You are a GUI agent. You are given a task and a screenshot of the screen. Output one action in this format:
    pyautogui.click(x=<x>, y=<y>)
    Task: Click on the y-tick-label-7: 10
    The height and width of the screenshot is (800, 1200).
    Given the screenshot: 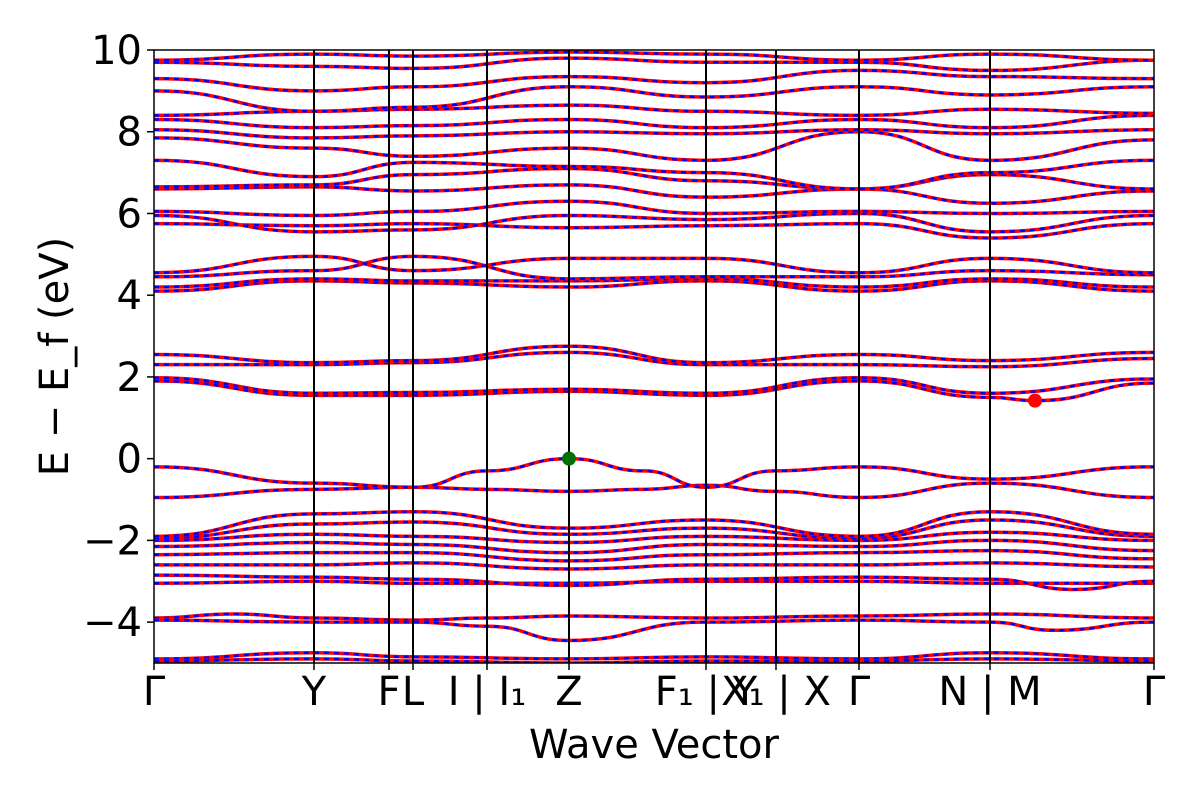 What is the action you would take?
    pyautogui.click(x=116, y=51)
    